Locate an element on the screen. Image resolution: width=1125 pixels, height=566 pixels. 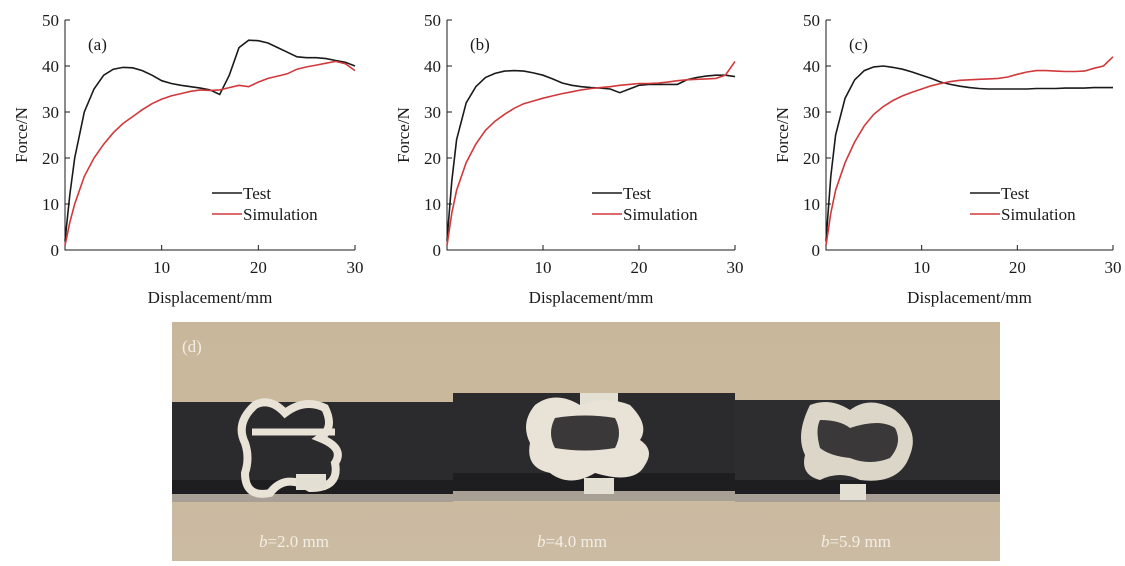
caption-text: =2.0 mm is located at coordinates (298, 541).